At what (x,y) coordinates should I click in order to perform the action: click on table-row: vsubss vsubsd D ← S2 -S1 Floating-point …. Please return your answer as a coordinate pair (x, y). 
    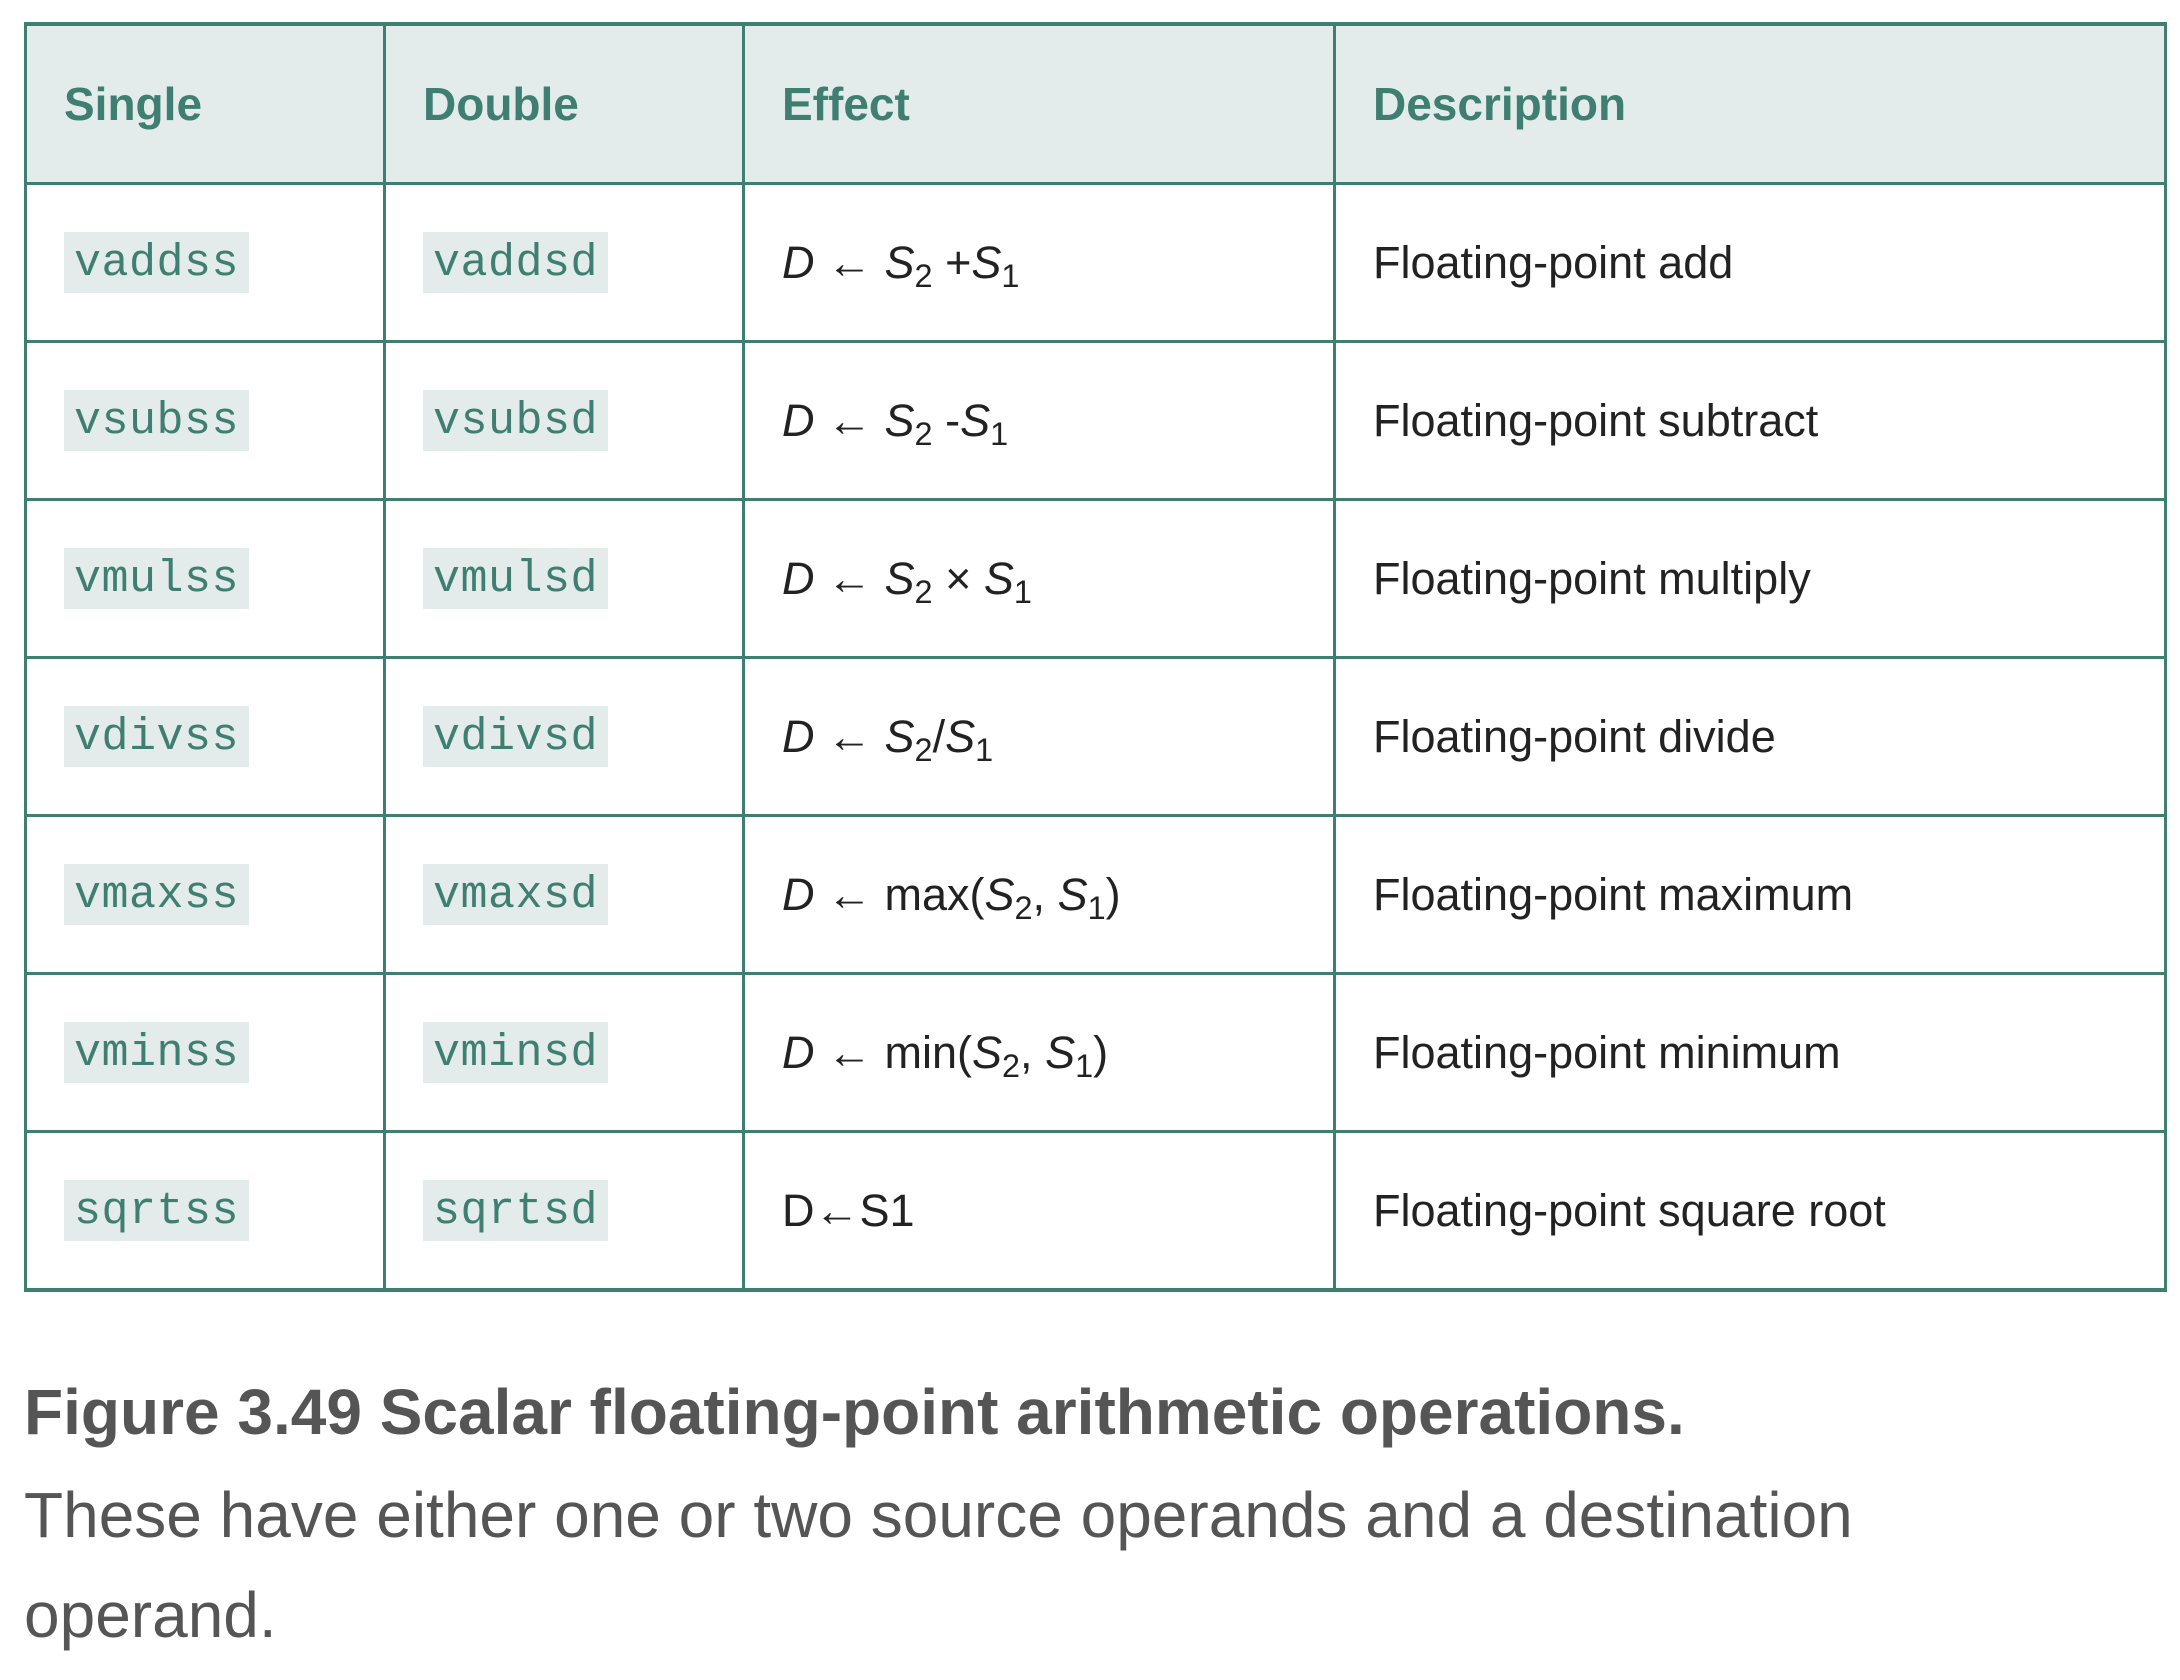
    Looking at the image, I should click on (1095, 420).